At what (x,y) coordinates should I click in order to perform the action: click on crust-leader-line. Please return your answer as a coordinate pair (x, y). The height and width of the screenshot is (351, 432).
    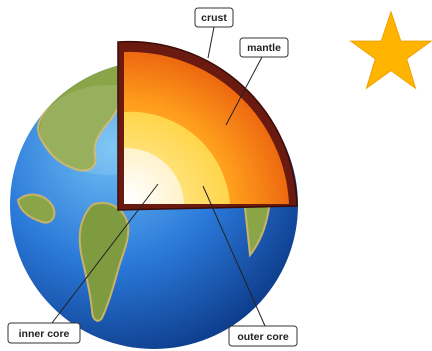
    Looking at the image, I should click on (211, 42).